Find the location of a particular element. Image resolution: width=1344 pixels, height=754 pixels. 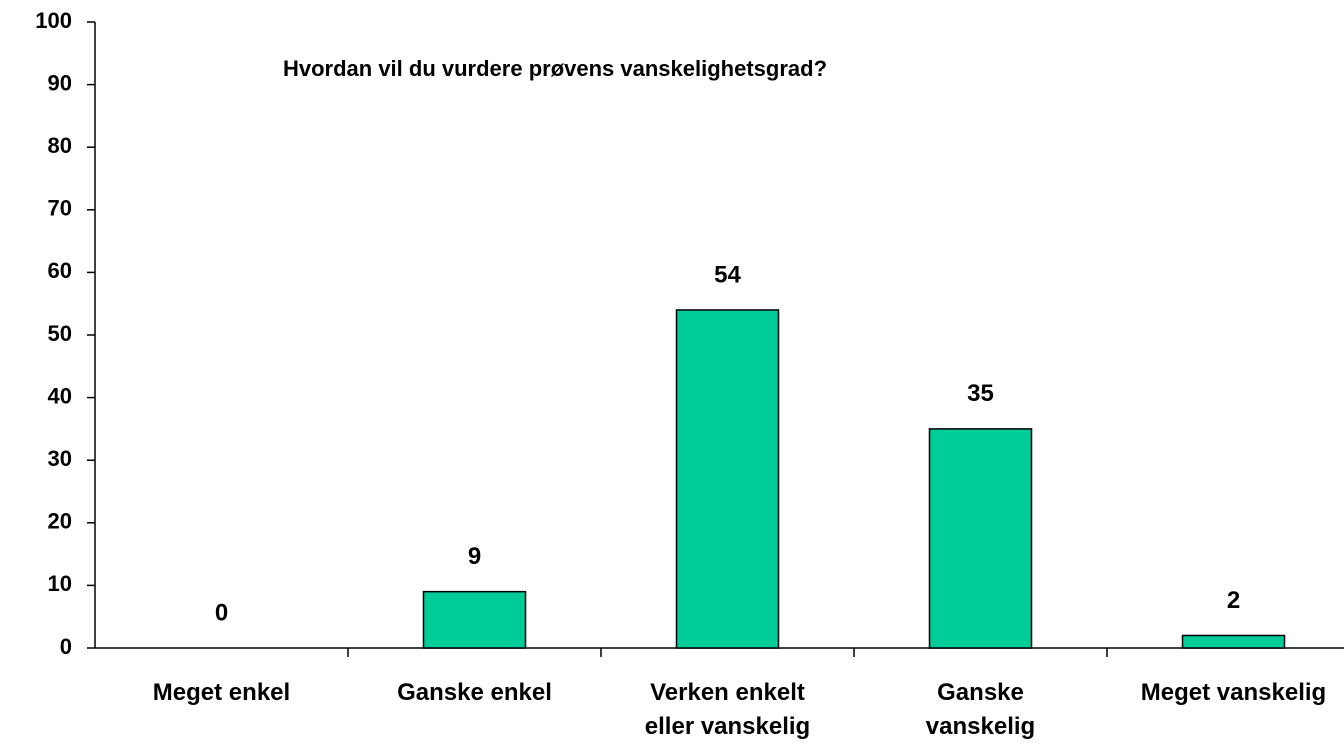

y-tick-label: 70 is located at coordinates (60, 208).